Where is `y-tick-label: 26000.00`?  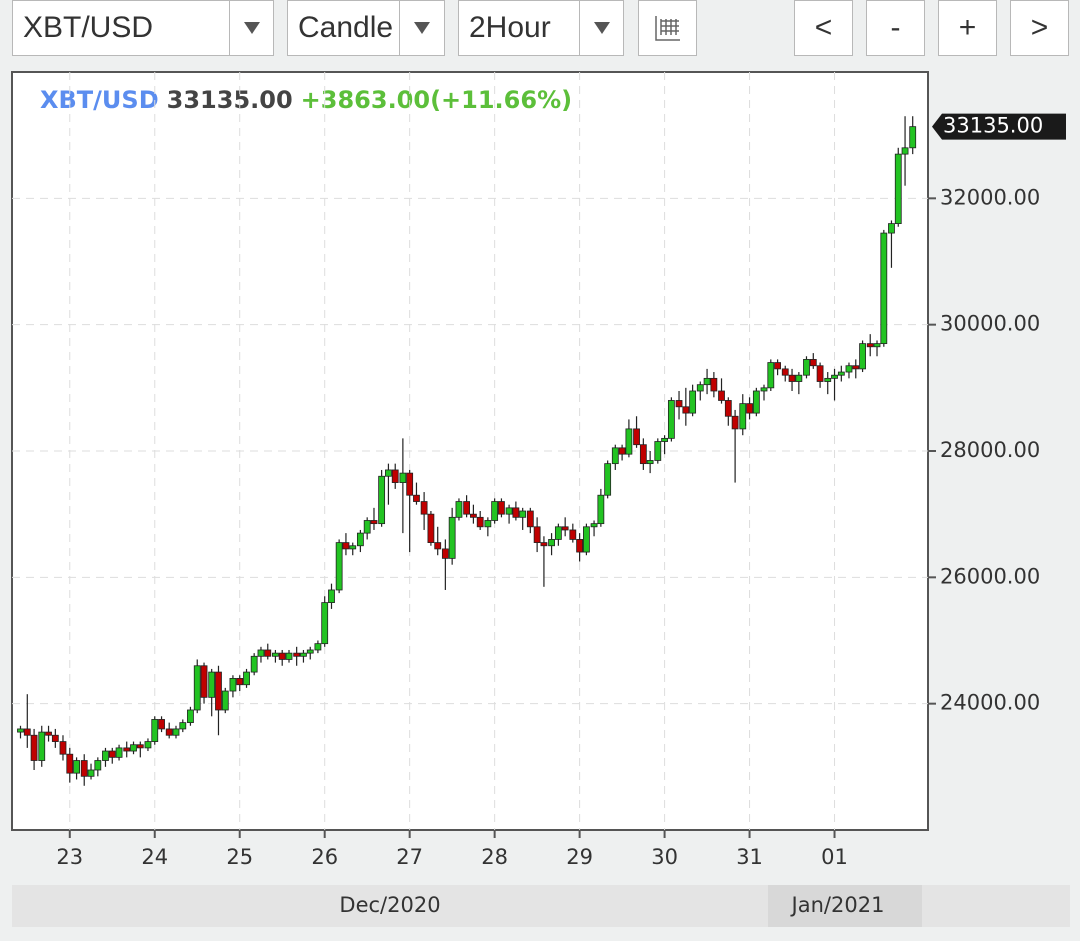 y-tick-label: 26000.00 is located at coordinates (990, 576).